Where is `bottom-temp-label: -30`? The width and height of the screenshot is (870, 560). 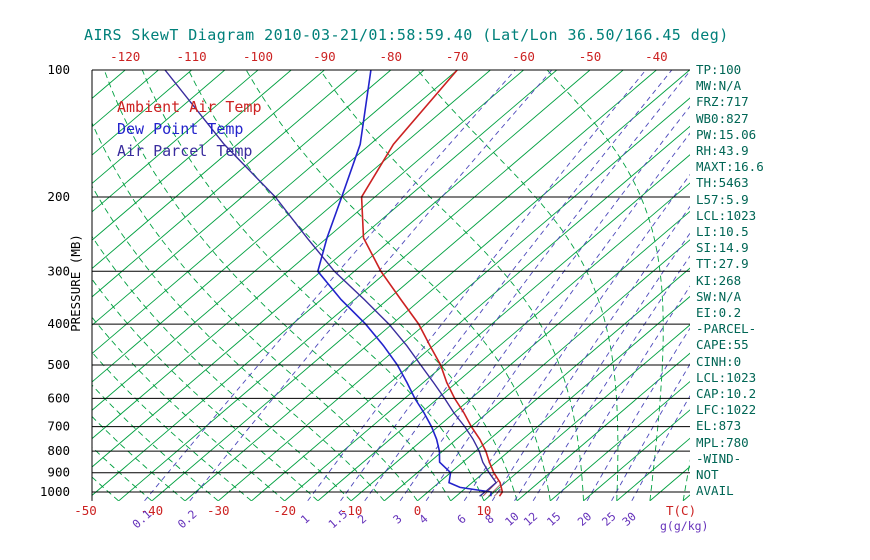
bottom-temp-label: -30 is located at coordinates (218, 510).